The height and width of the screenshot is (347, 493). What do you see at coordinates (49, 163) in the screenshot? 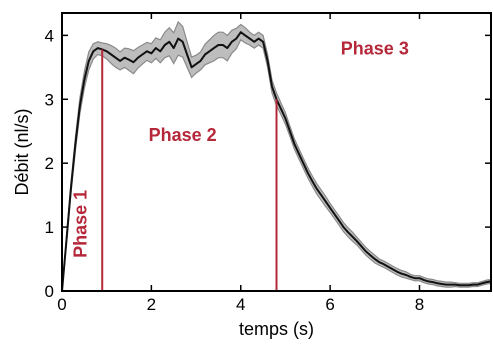
I see `y-tick-label: 2` at bounding box center [49, 163].